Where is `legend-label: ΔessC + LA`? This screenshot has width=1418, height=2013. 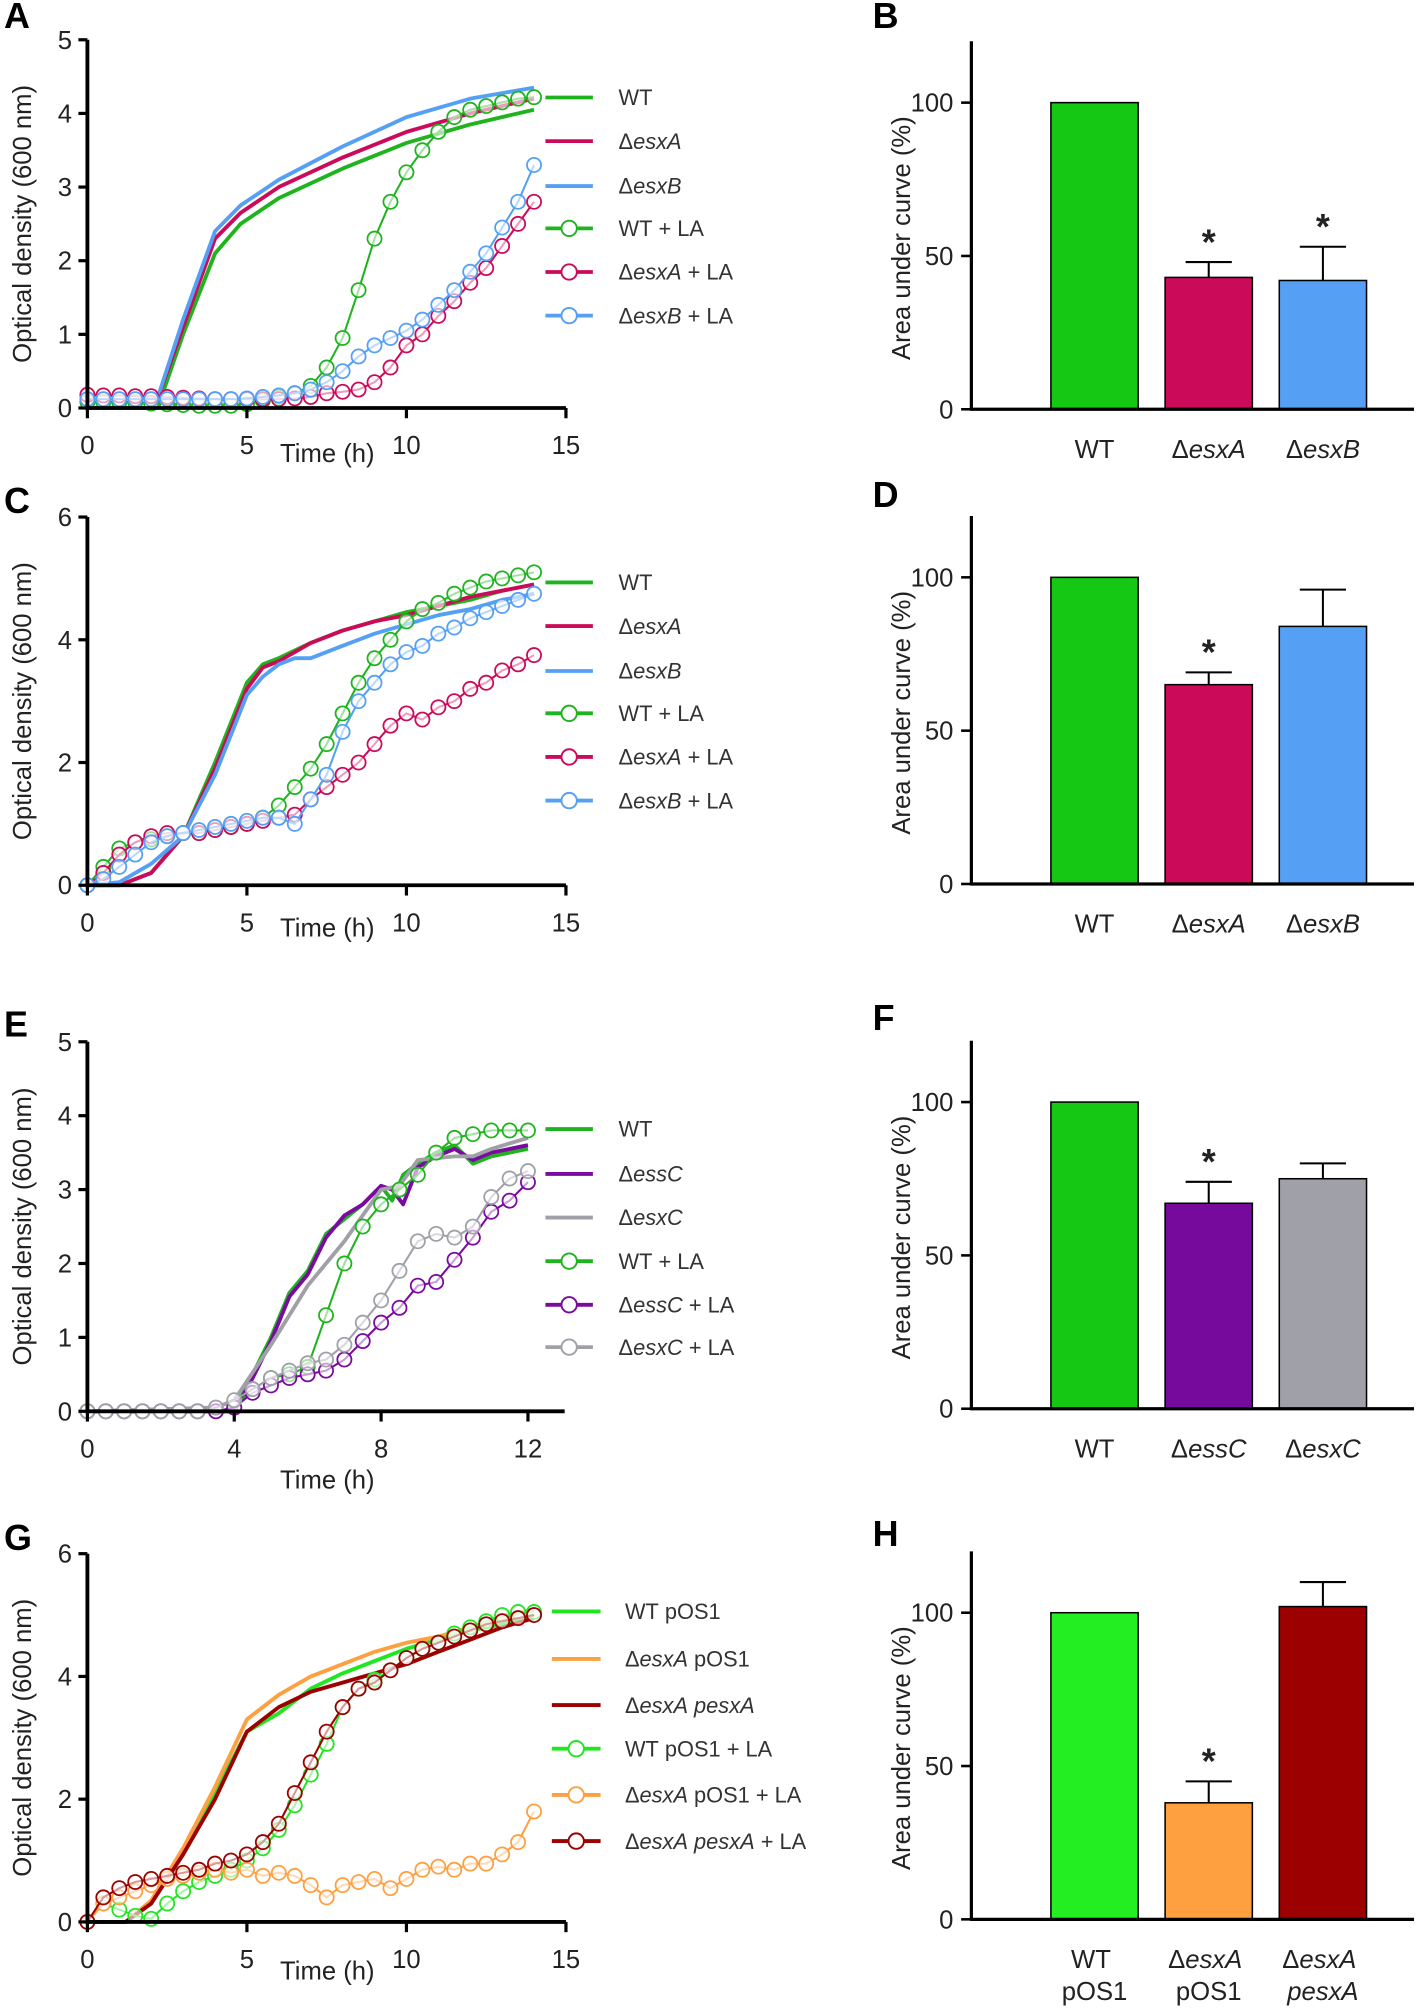 legend-label: ΔessC + LA is located at coordinates (677, 1304).